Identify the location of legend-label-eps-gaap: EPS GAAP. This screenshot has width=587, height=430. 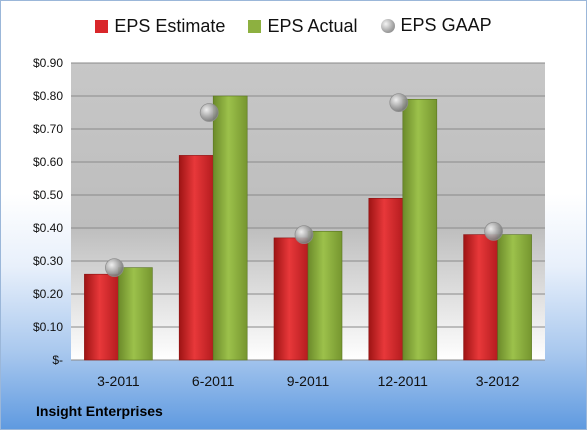
(446, 25).